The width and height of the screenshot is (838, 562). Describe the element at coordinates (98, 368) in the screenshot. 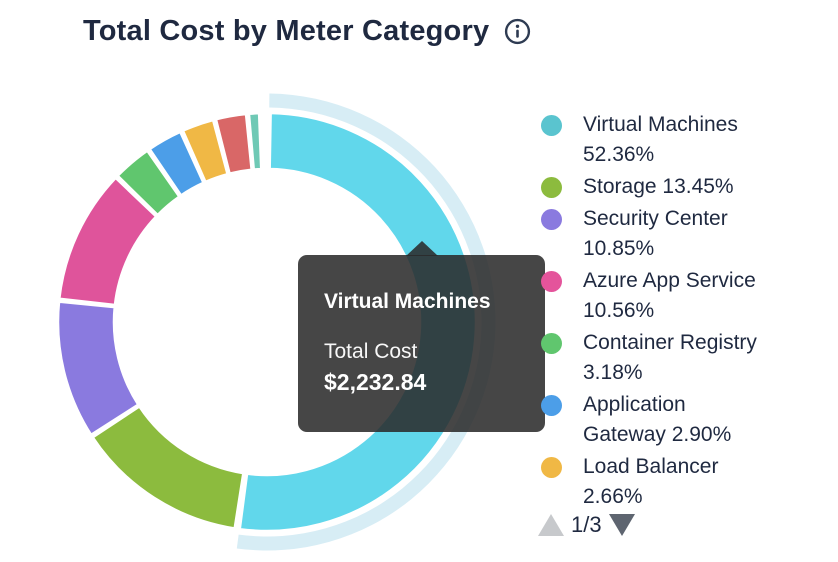

I see `donut-segment-security-center` at that location.